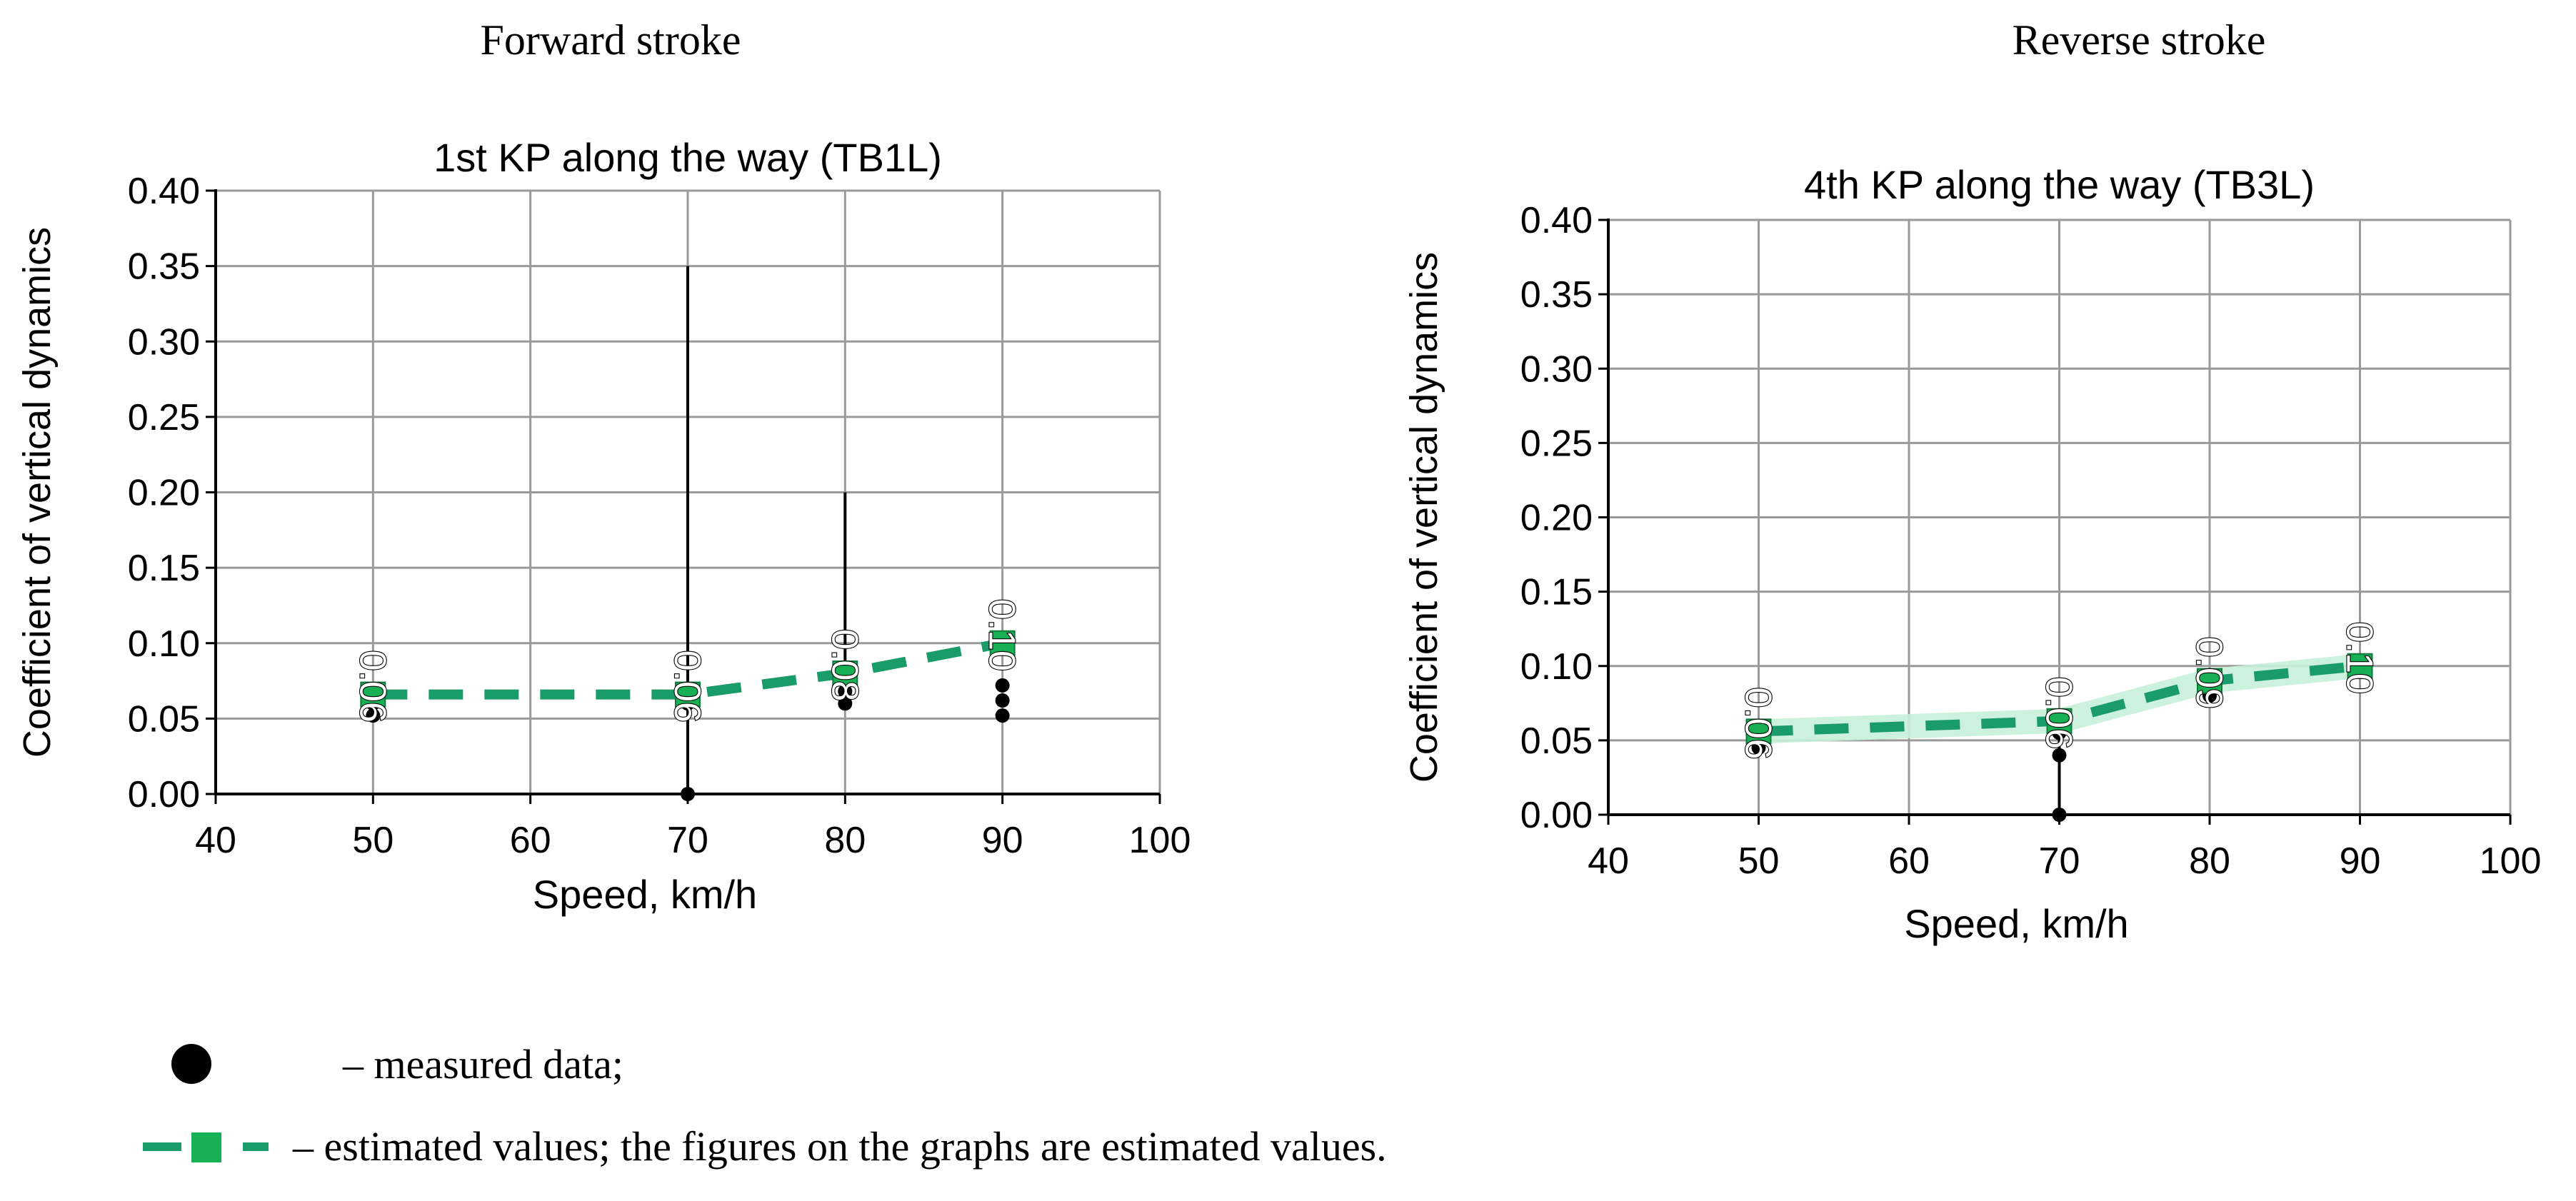  What do you see at coordinates (687, 157) in the screenshot?
I see `chart-title: 1st KP along the way (TB1L)` at bounding box center [687, 157].